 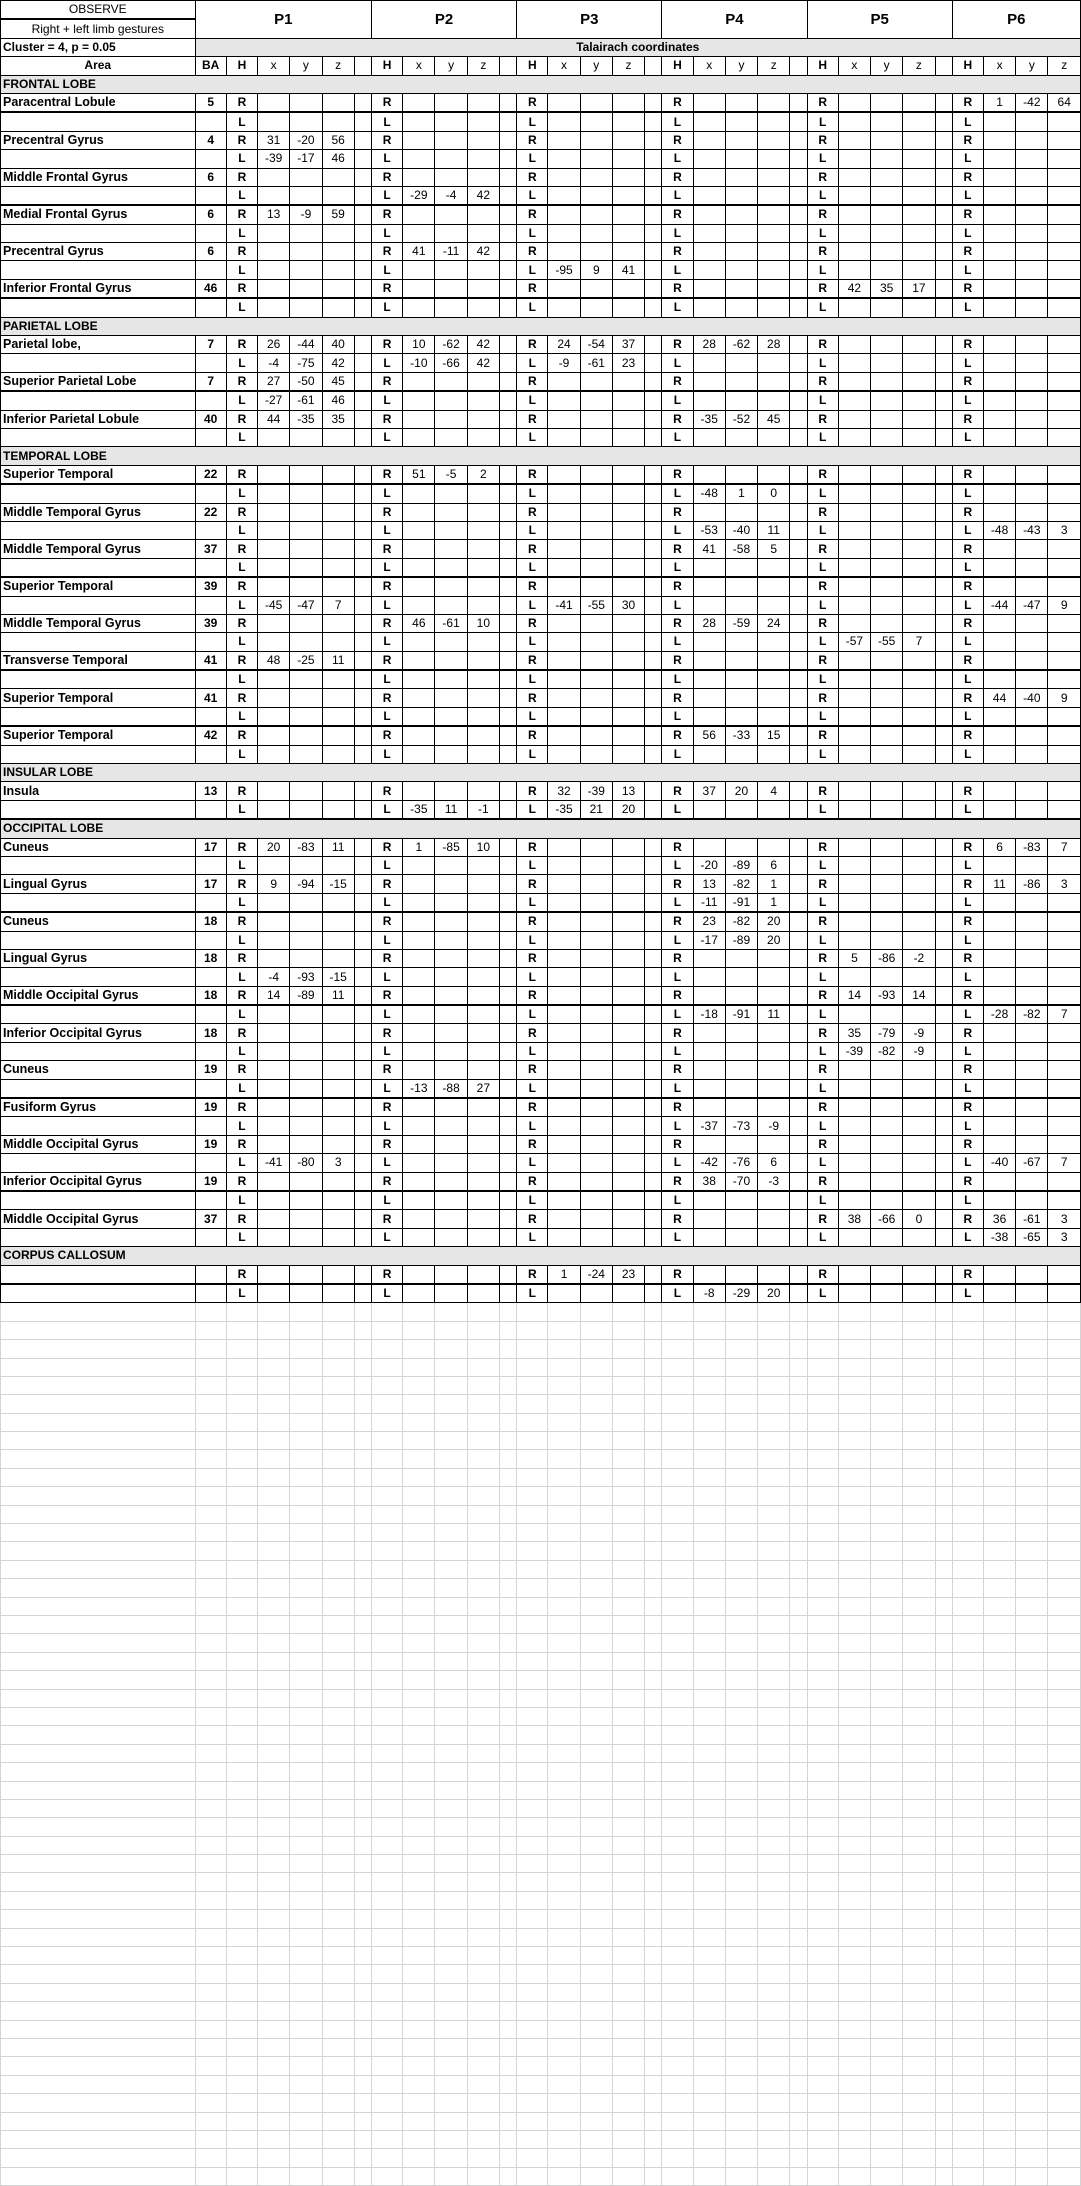 What do you see at coordinates (387, 568) in the screenshot?
I see `hemisphere-p2: L` at bounding box center [387, 568].